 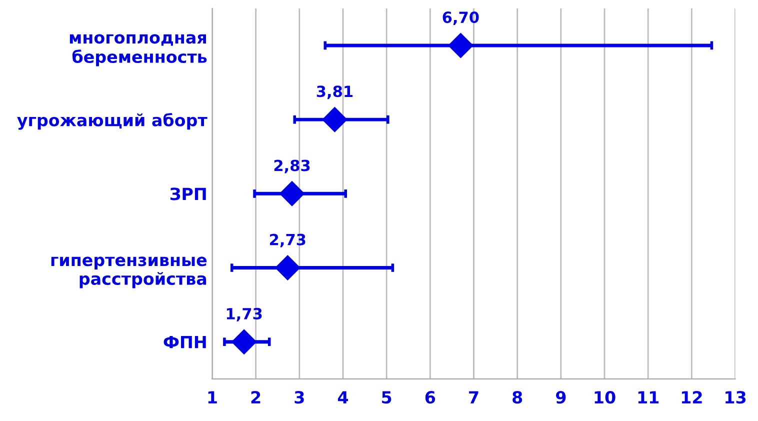 I want to click on data-label: 3,81, so click(x=334, y=93).